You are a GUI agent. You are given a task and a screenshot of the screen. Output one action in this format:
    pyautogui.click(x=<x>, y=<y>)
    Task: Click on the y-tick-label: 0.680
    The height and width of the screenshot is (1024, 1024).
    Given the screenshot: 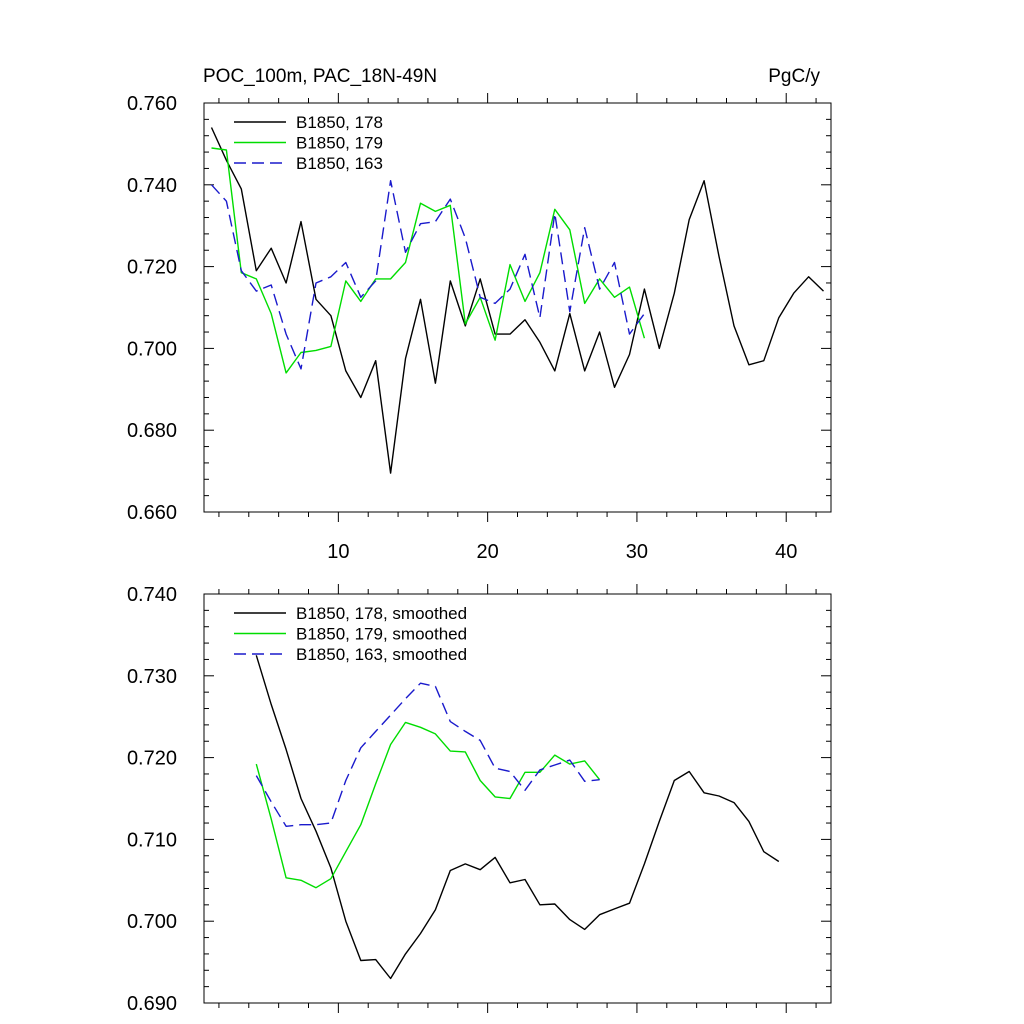 What is the action you would take?
    pyautogui.click(x=152, y=431)
    